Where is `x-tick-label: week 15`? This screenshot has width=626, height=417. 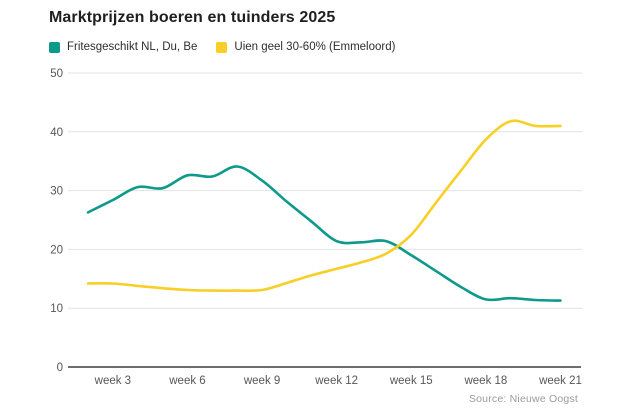 x-tick-label: week 15 is located at coordinates (411, 381).